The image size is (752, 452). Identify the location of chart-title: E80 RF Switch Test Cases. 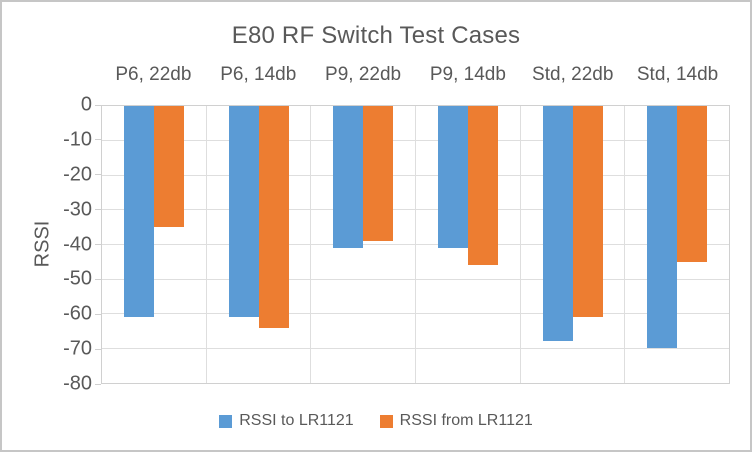
(376, 35).